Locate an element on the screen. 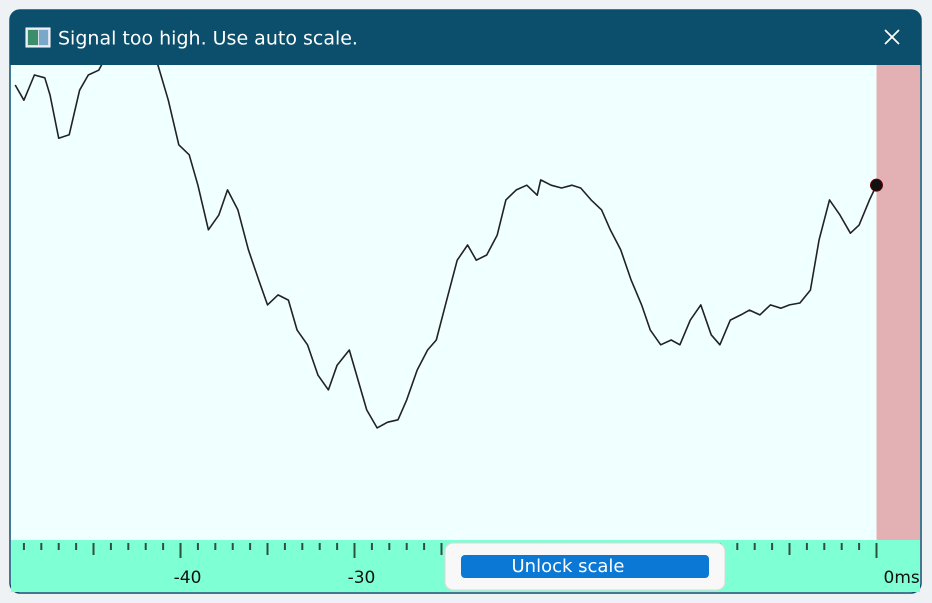 This screenshot has height=603, width=932. current-point is located at coordinates (877, 185).